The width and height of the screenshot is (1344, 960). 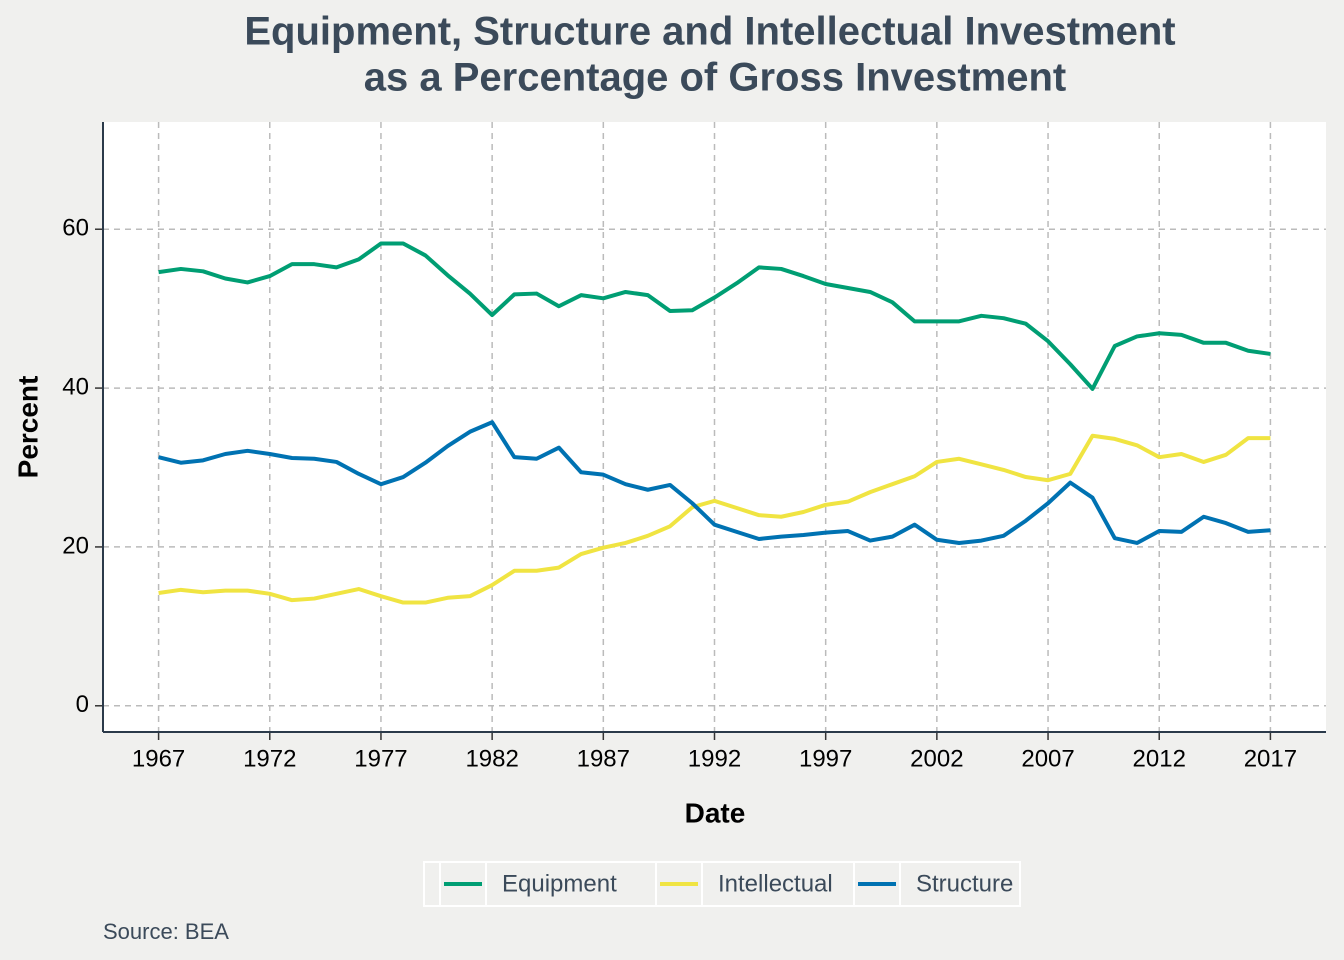 What do you see at coordinates (166, 931) in the screenshot?
I see `source-note: Source: BEA` at bounding box center [166, 931].